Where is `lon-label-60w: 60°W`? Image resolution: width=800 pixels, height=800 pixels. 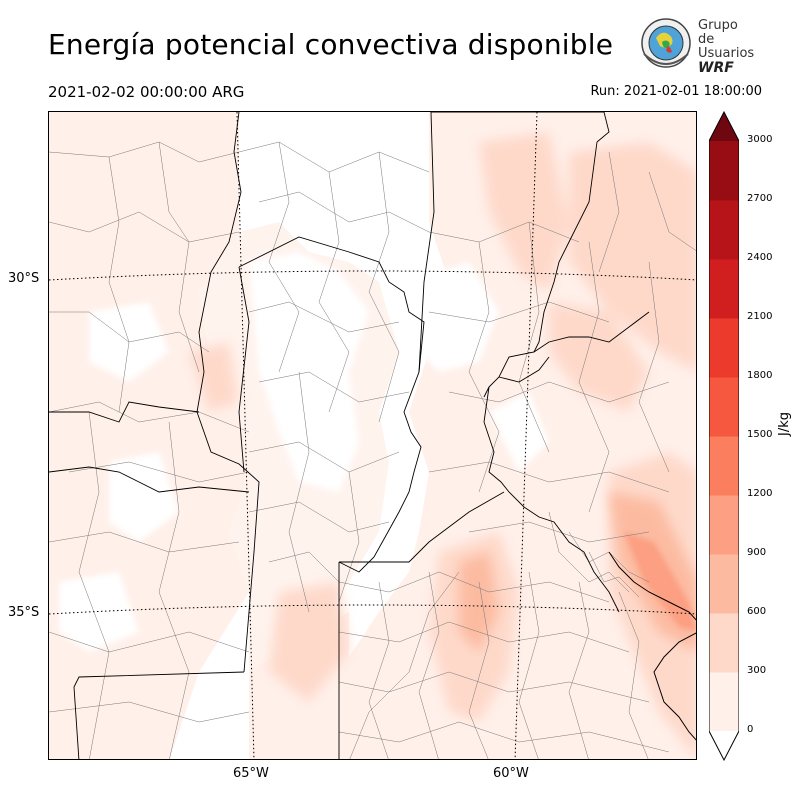 lon-label-60w: 60°W is located at coordinates (511, 773).